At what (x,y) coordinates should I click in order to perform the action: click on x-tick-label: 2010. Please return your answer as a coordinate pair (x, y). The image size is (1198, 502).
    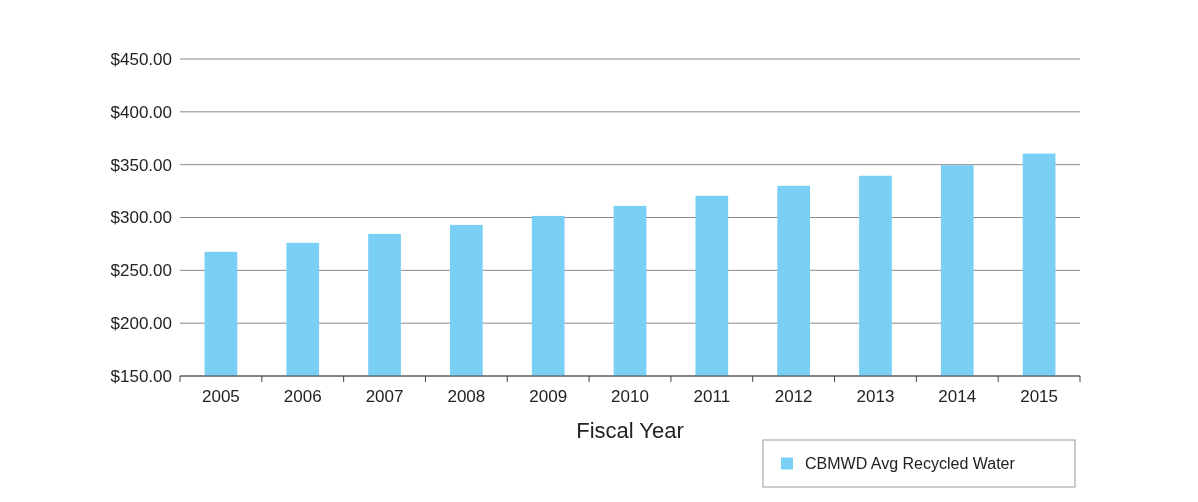
    Looking at the image, I should click on (630, 396).